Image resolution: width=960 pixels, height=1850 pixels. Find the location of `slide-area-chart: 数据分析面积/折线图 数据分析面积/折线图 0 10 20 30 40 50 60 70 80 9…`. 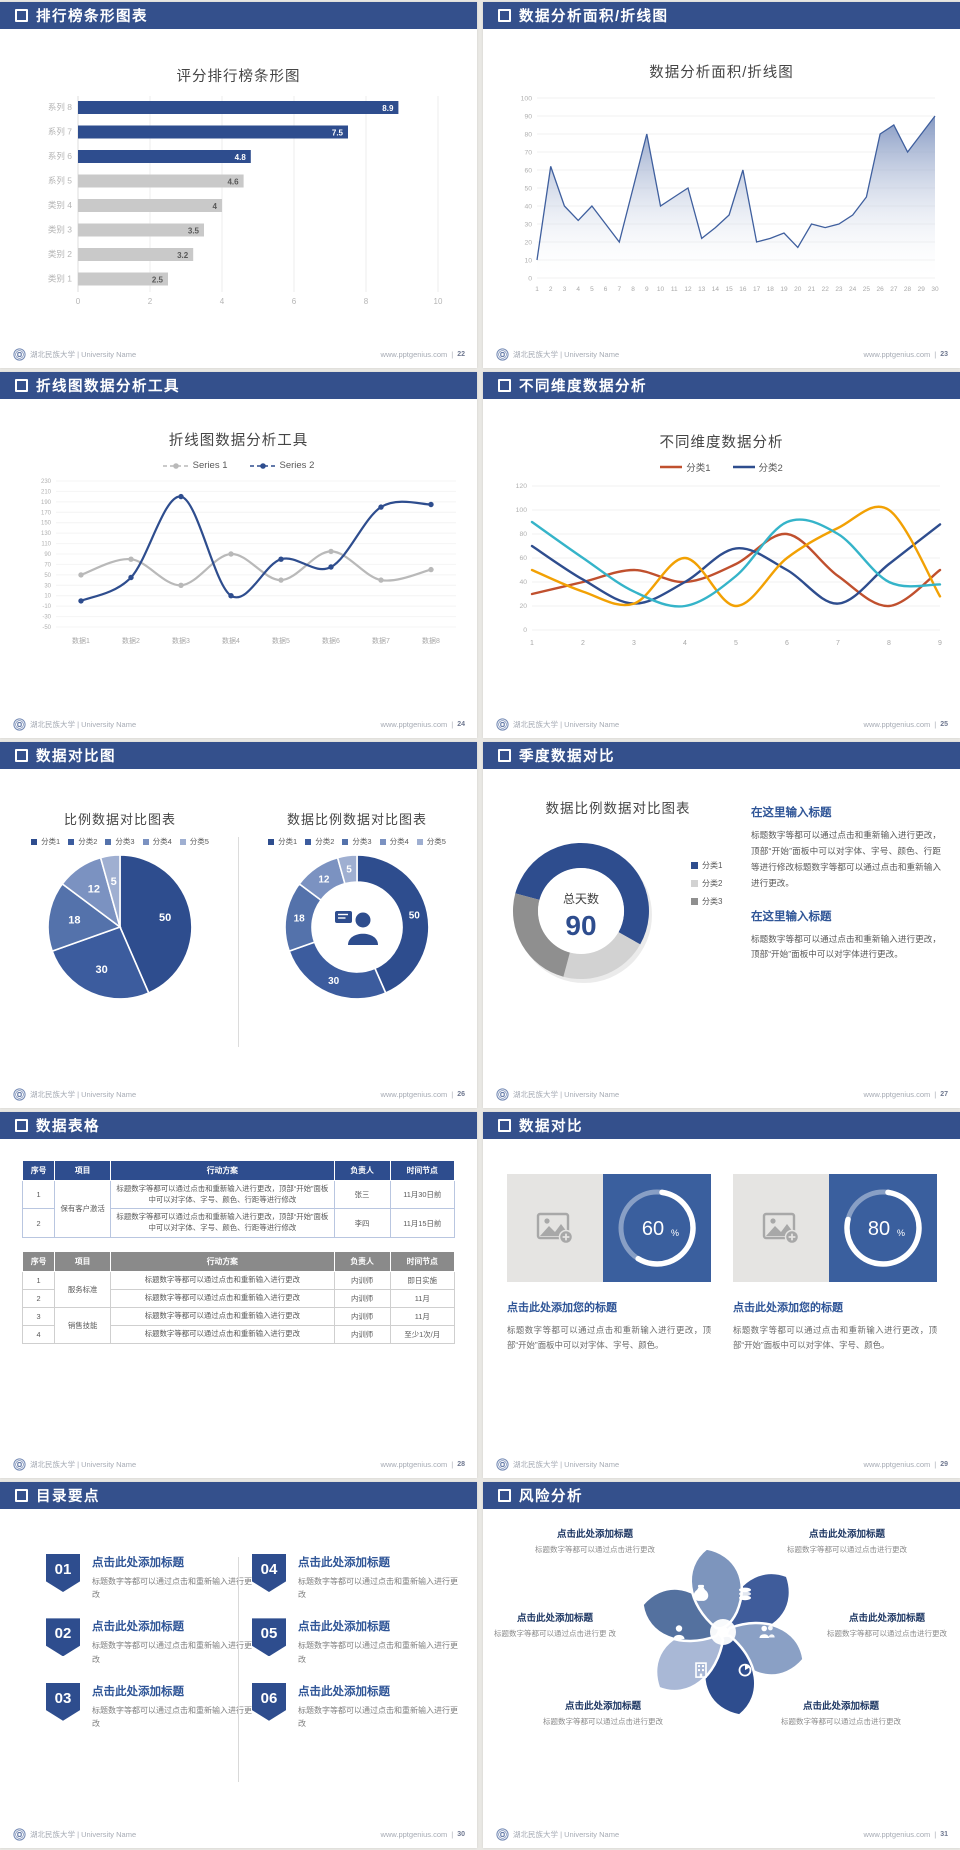

slide-area-chart: 数据分析面积/折线图 数据分析面积/折线图 0 10 20 30 40 50 60 70 80 9… is located at coordinates (721, 185).